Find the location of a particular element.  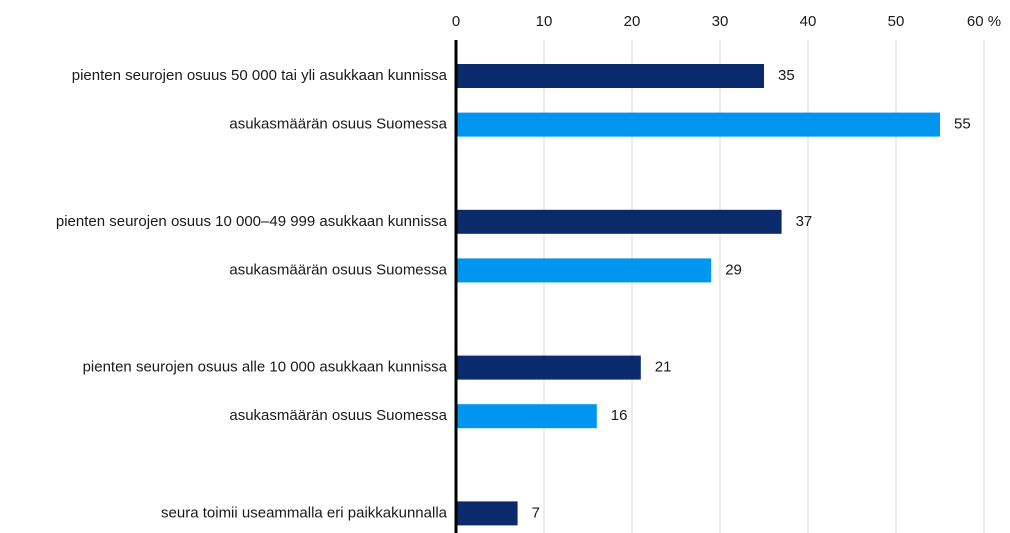

data-label: 21 is located at coordinates (663, 367).